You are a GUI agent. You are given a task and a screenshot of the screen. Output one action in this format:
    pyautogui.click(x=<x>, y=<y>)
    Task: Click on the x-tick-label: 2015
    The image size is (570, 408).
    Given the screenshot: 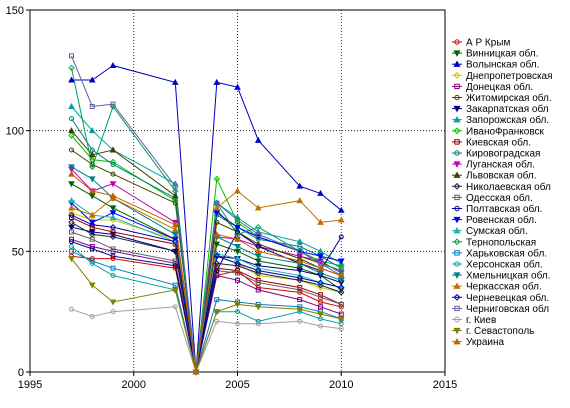 What is the action you would take?
    pyautogui.click(x=445, y=385)
    